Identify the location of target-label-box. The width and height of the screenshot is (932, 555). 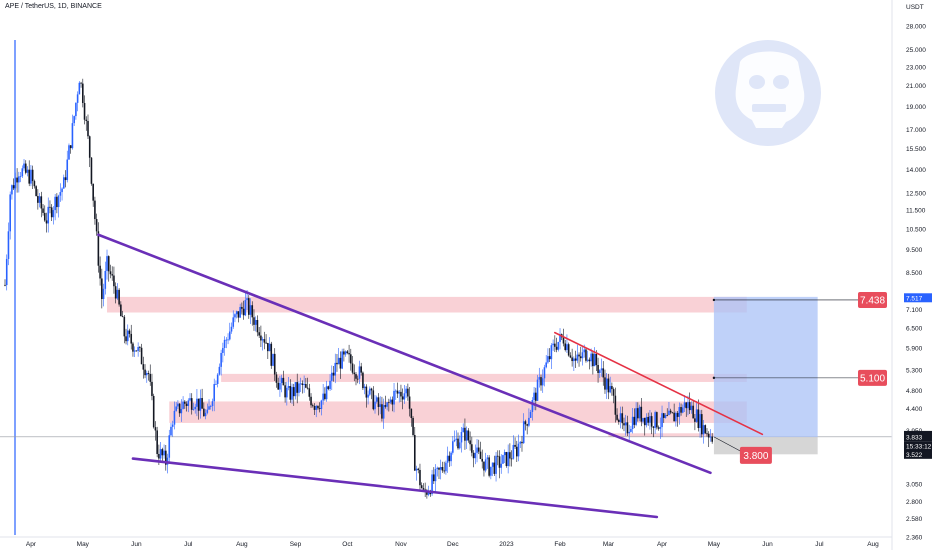
(872, 377).